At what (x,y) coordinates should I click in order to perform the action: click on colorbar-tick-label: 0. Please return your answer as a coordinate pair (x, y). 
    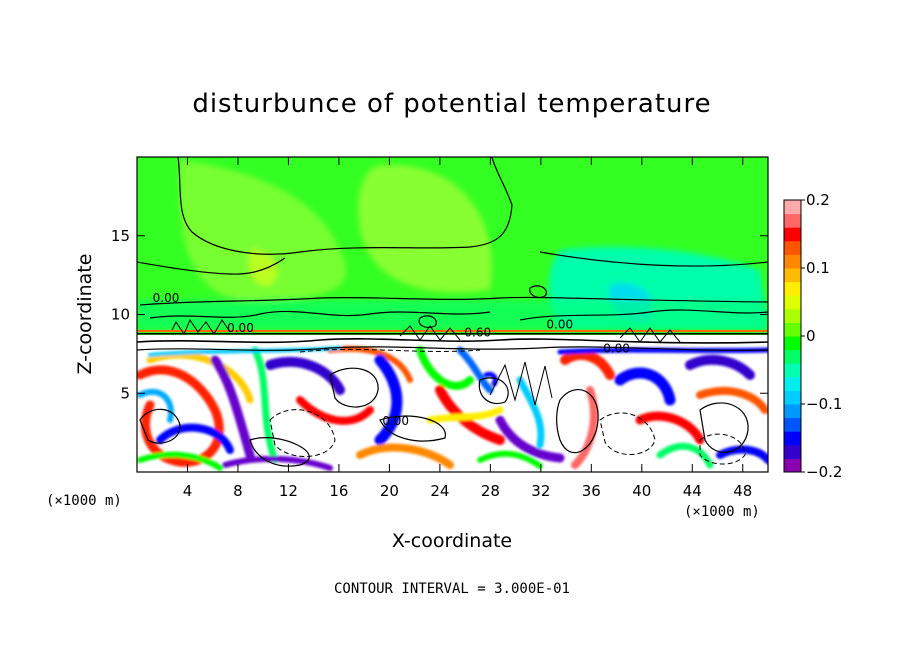
    Looking at the image, I should click on (811, 336).